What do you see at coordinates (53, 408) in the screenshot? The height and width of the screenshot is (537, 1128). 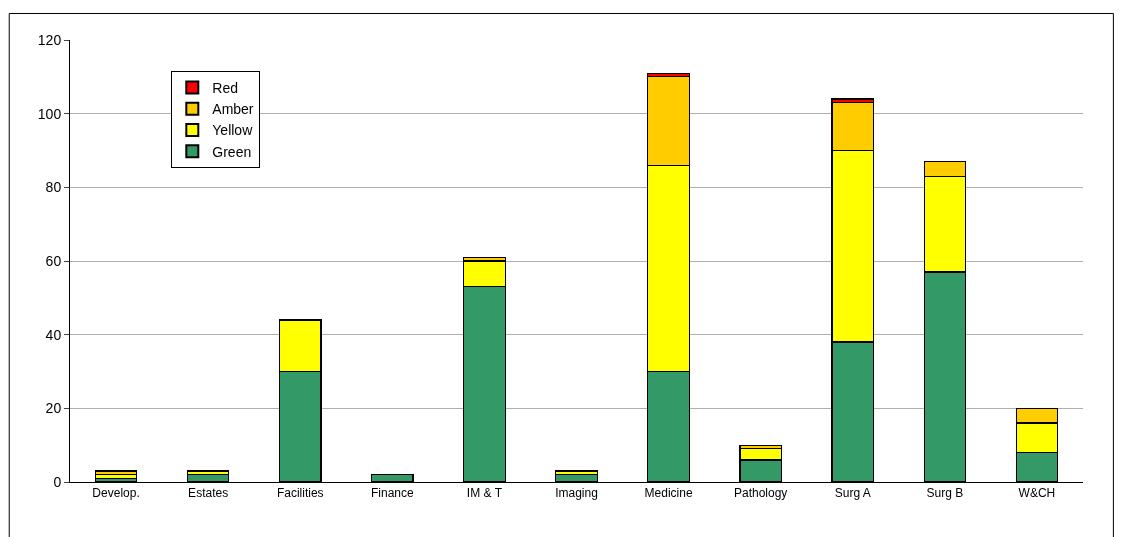 I see `y-tick-label: 20` at bounding box center [53, 408].